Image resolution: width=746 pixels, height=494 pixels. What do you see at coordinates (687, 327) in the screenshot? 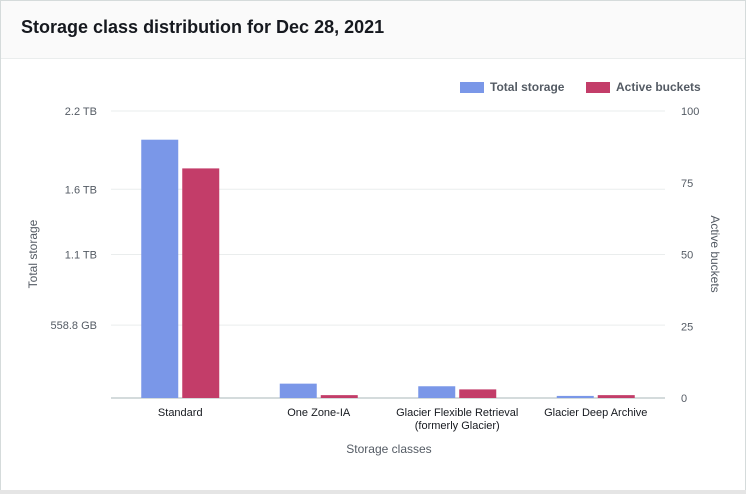
I see `right-axis-tick-label: 25` at bounding box center [687, 327].